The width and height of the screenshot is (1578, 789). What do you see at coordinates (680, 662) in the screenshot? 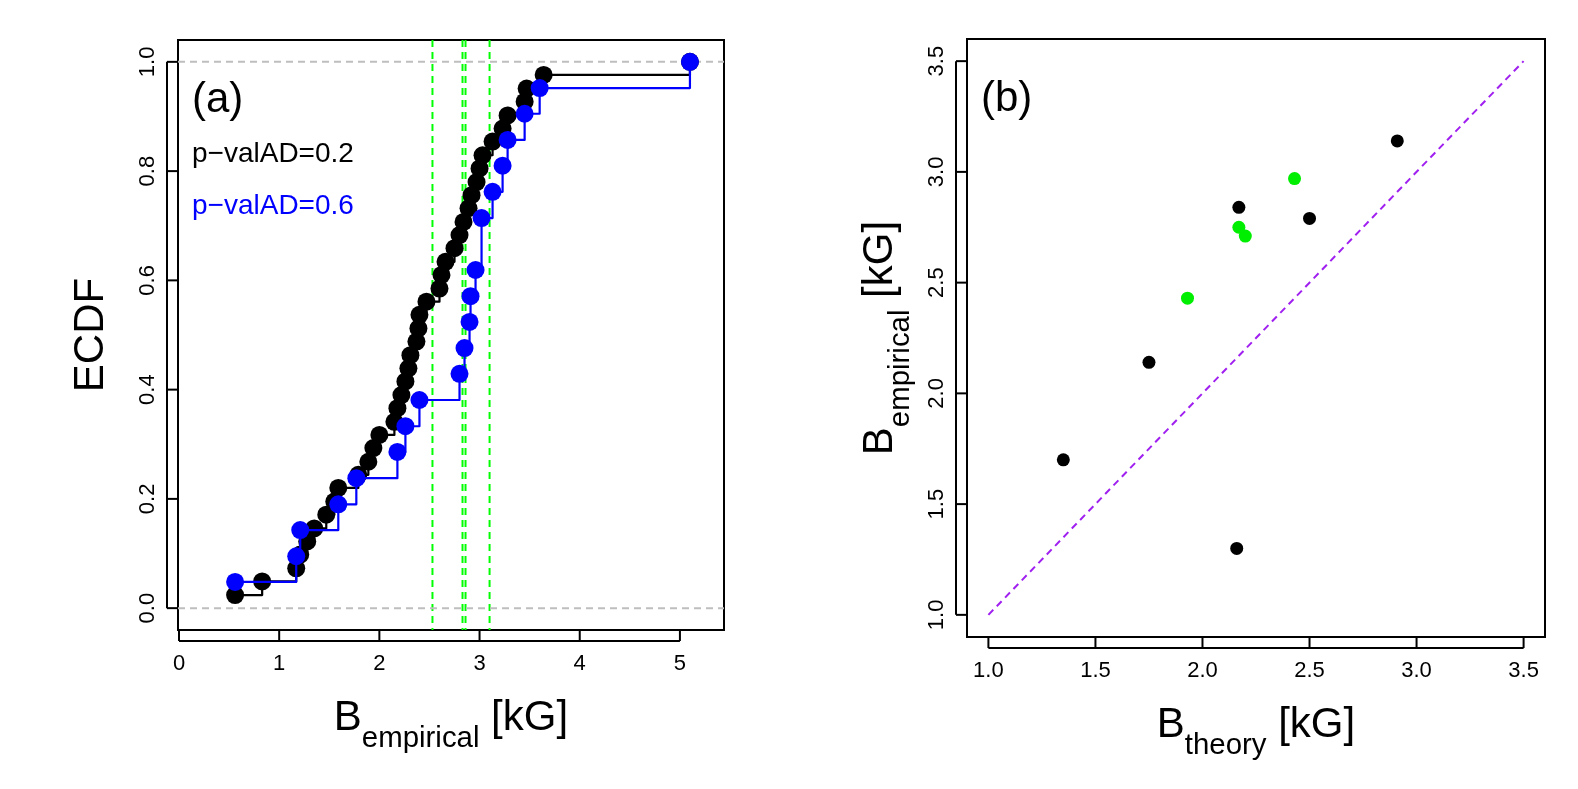
I see `x-tick-label: 5` at bounding box center [680, 662].